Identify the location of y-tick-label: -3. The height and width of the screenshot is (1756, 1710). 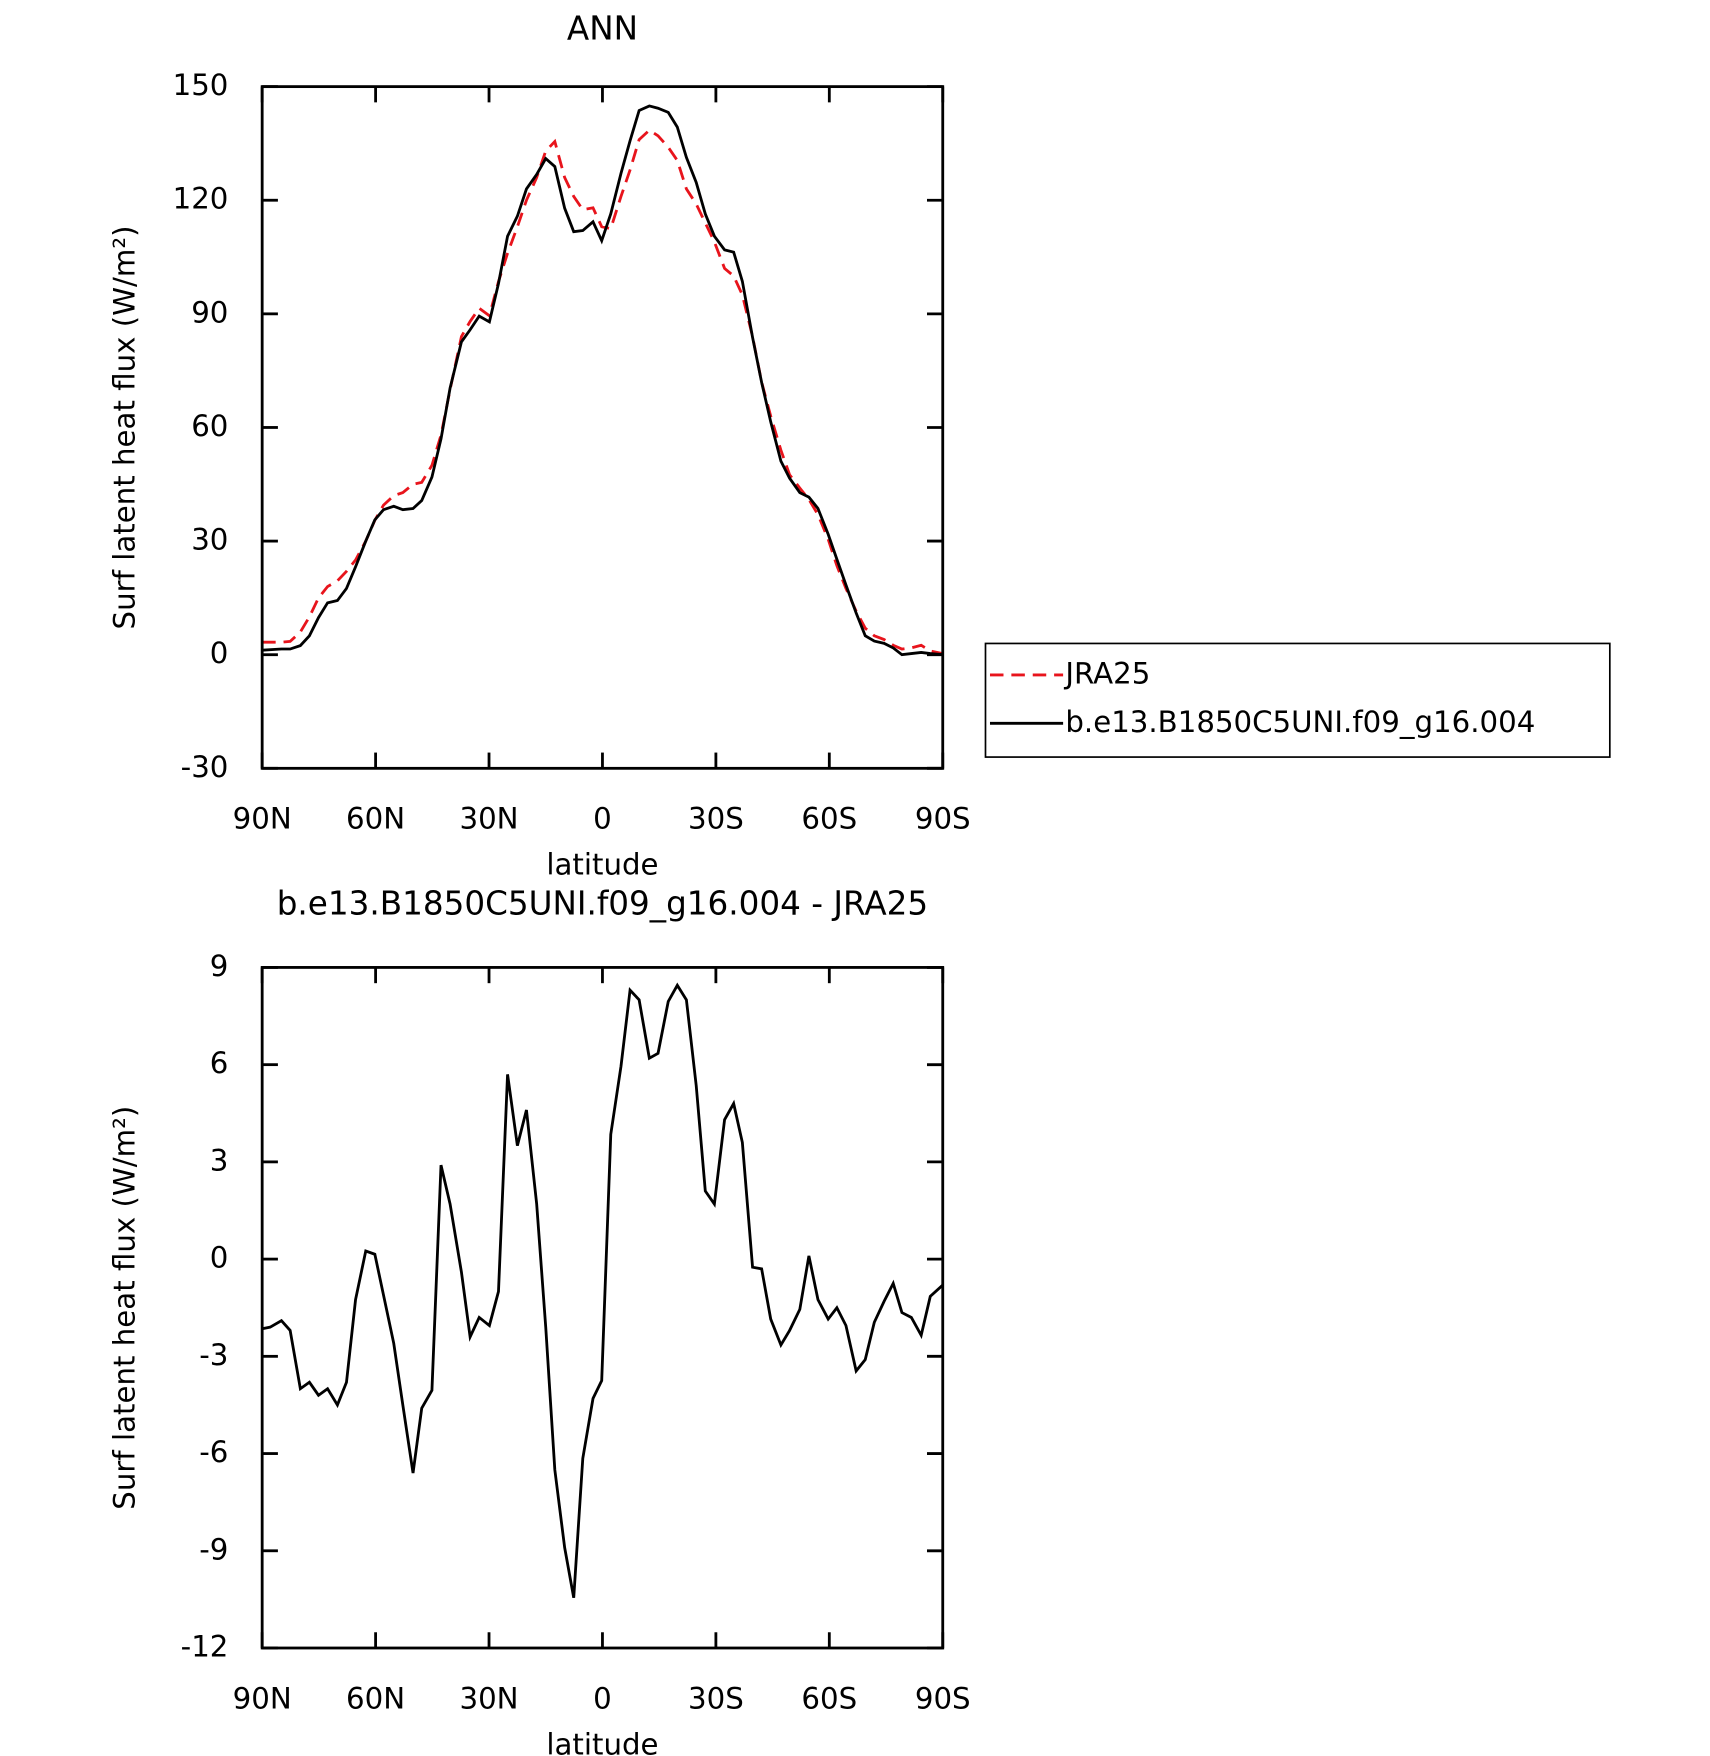
(213, 1355).